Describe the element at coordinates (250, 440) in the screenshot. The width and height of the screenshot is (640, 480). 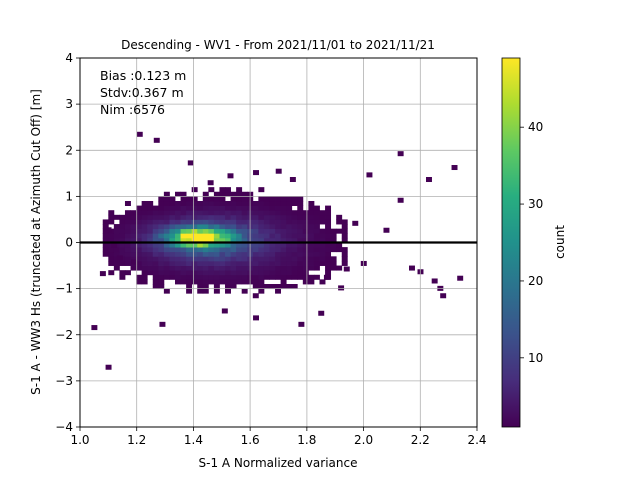
I see `x-tick-label: 1.6` at that location.